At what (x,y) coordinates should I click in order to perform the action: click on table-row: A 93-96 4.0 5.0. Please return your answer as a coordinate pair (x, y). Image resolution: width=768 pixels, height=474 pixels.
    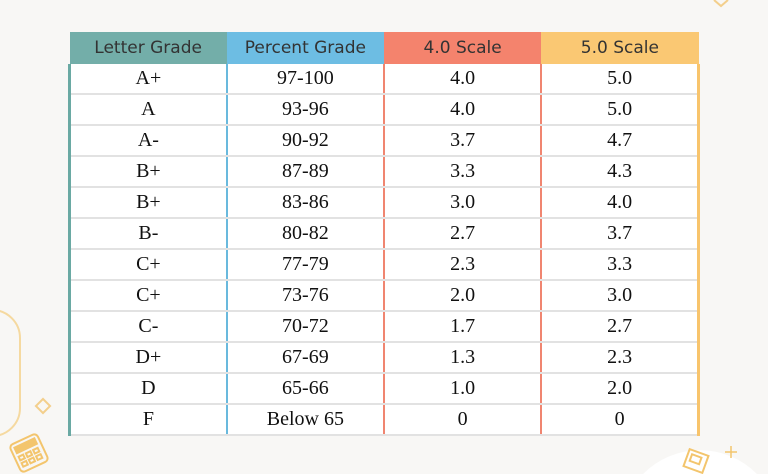
    Looking at the image, I should click on (384, 110).